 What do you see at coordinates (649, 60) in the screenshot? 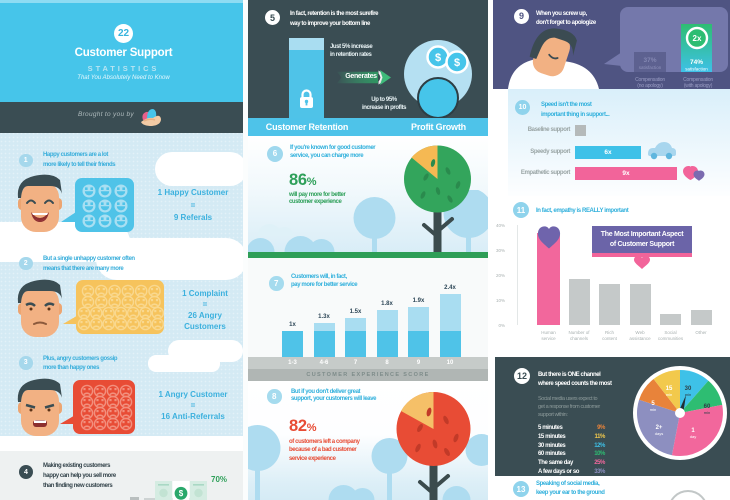
I see `svg-text: 37%` at bounding box center [649, 60].